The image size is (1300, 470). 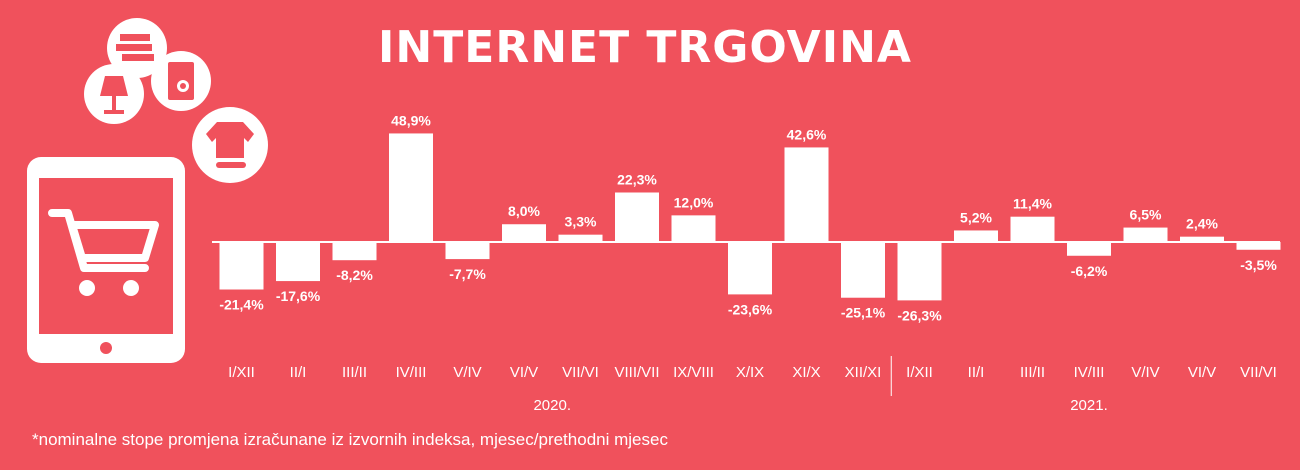 I want to click on clothing-icon, so click(x=230, y=145).